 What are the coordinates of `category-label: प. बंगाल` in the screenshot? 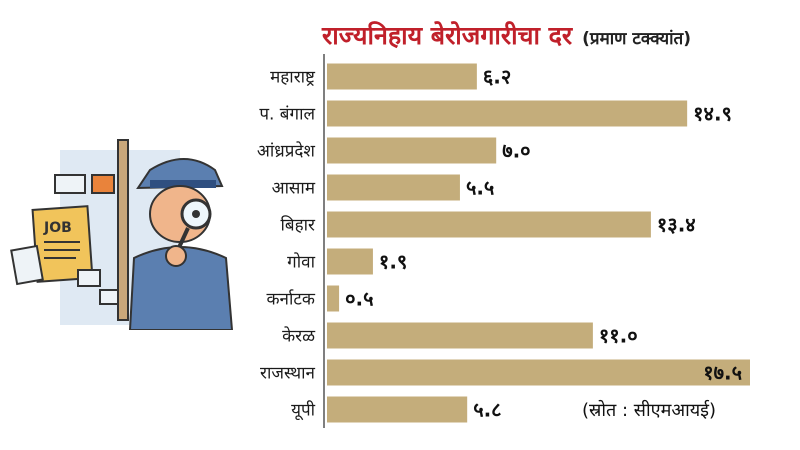 It's located at (287, 115).